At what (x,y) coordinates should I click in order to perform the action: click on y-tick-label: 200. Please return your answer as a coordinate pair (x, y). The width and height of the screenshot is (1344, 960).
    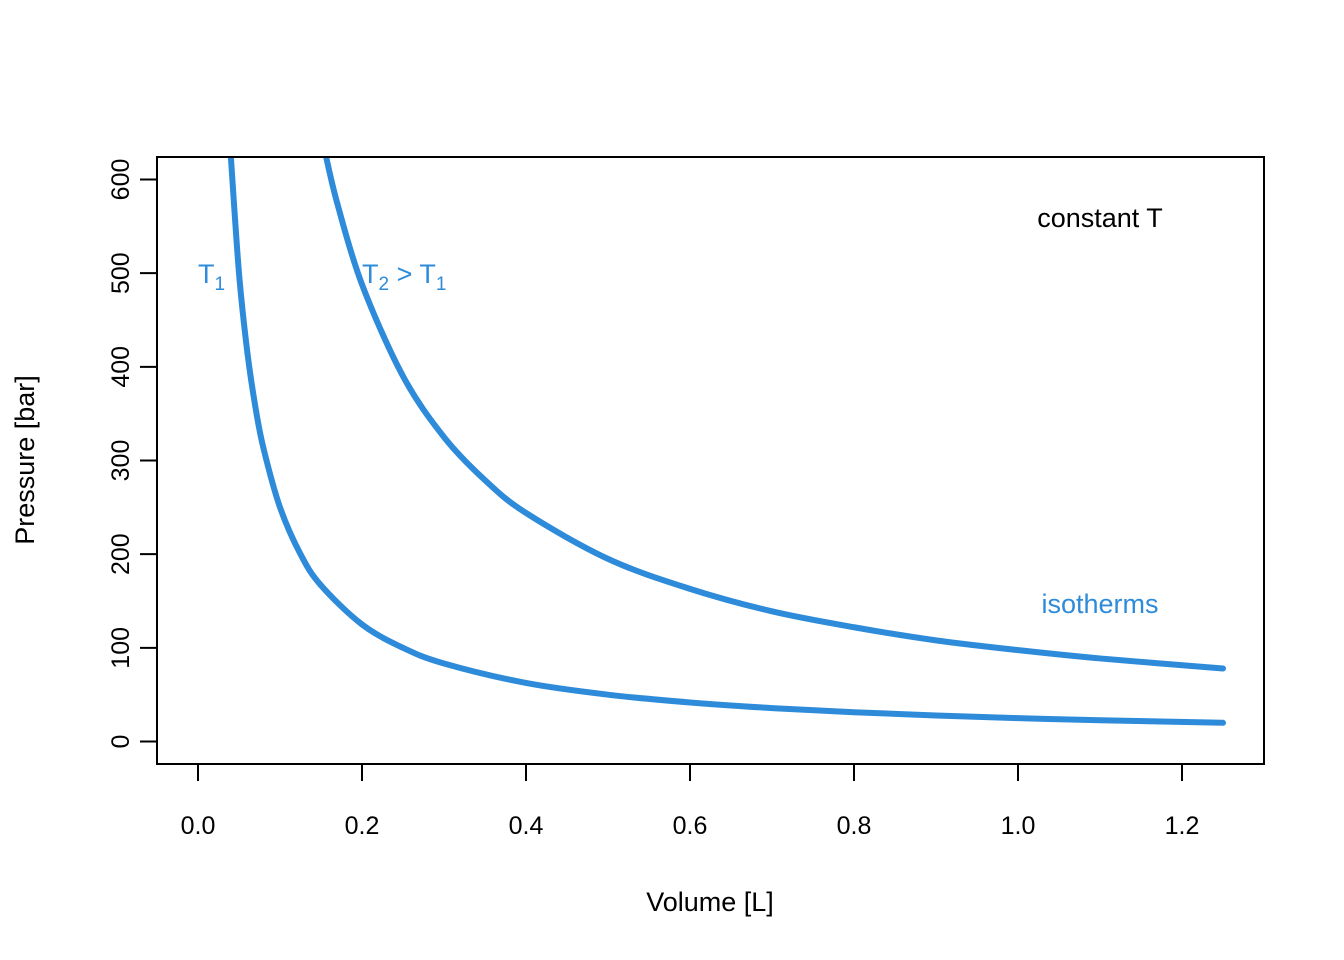
    Looking at the image, I should click on (121, 554).